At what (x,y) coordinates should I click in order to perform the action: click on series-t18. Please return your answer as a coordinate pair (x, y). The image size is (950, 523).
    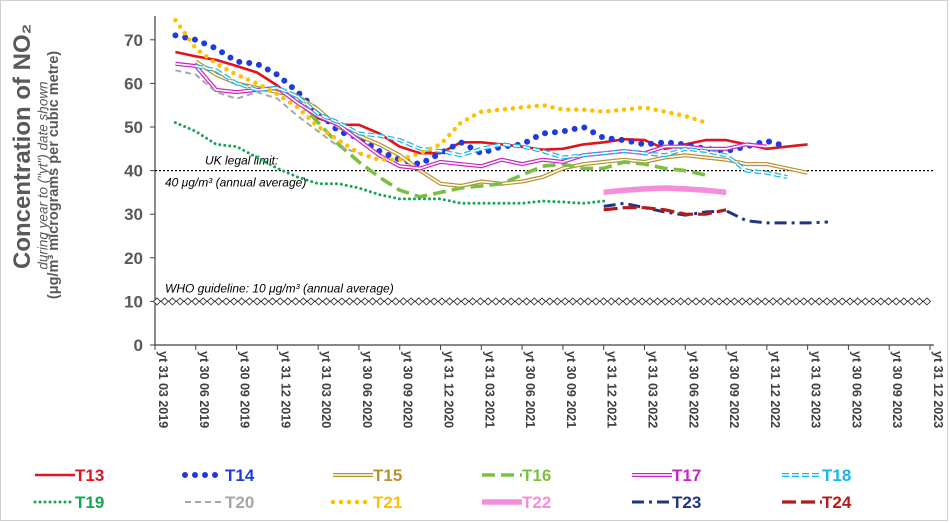
    Looking at the image, I should click on (491, 122).